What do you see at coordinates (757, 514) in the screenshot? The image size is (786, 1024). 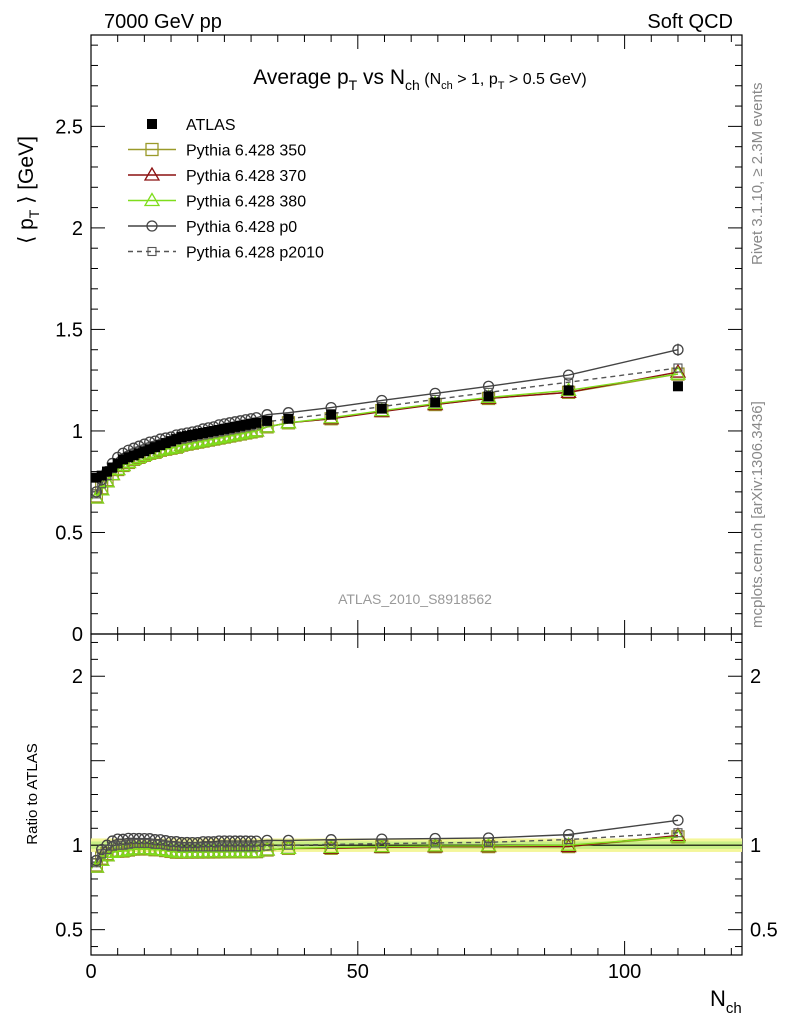 I see `mcplots-label: mcplots.cern.ch [arXiv:1306.3436]` at bounding box center [757, 514].